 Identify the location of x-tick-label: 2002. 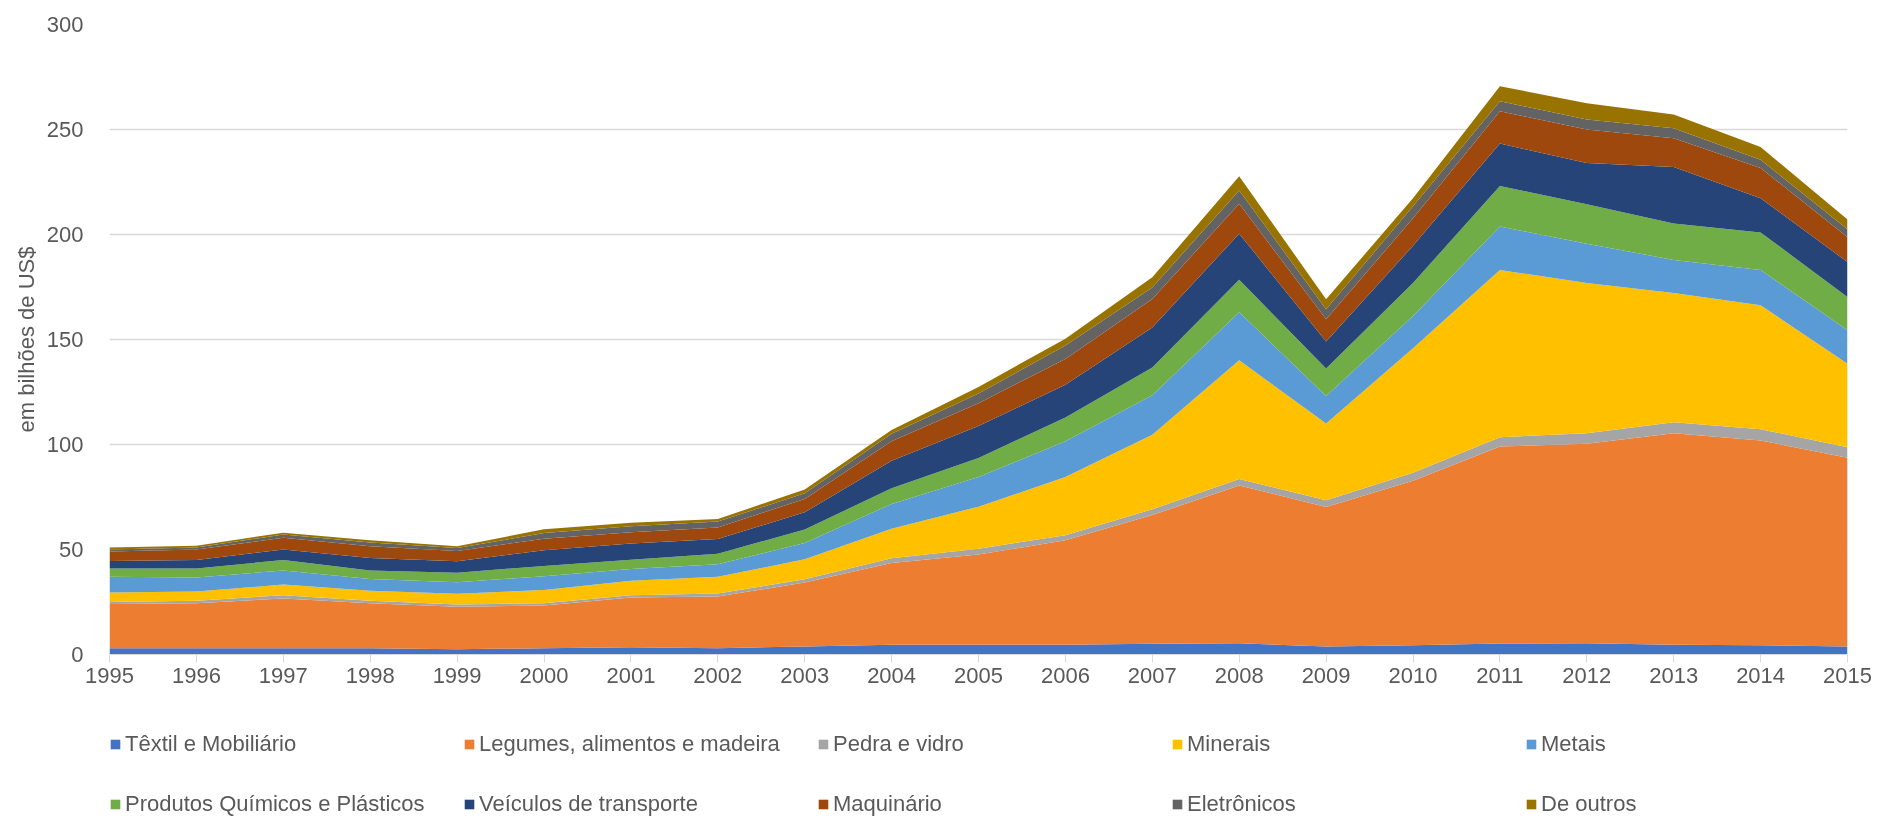
(718, 675).